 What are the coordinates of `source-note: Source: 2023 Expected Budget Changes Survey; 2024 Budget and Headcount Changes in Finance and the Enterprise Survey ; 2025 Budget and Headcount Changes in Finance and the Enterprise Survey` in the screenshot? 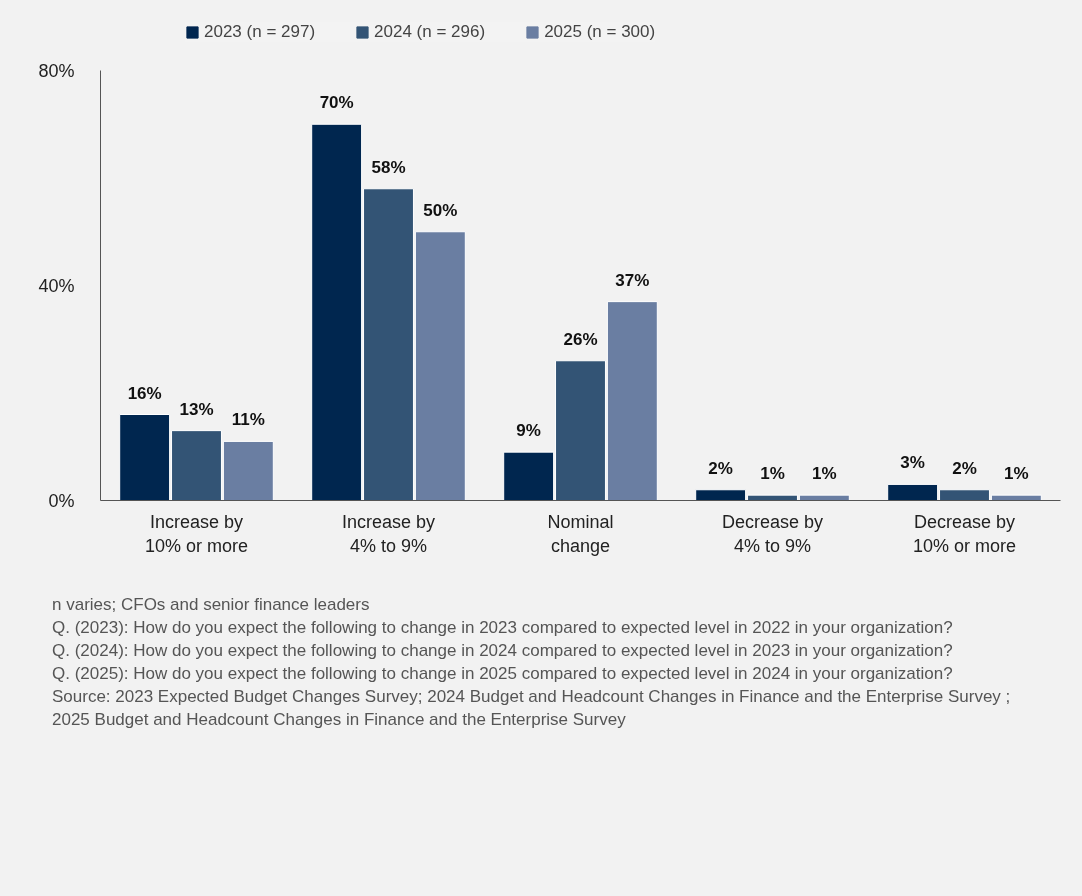 It's located at (532, 708).